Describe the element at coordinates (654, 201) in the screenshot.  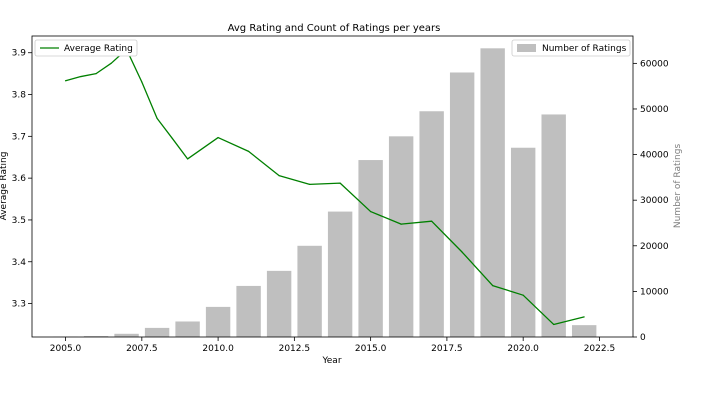
I see `y-right-tick-label: 30000` at that location.